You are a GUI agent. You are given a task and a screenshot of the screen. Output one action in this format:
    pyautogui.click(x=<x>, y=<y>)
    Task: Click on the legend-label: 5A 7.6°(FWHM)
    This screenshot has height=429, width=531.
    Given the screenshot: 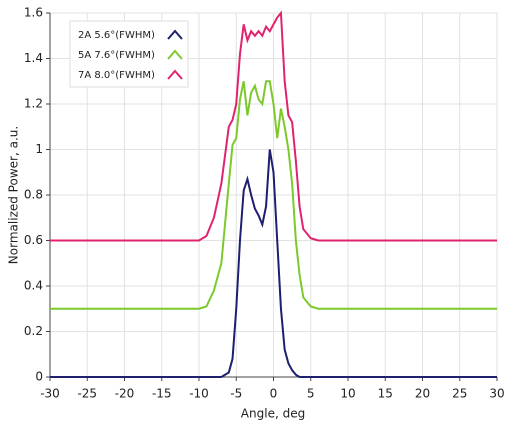 What is the action you would take?
    pyautogui.click(x=116, y=55)
    